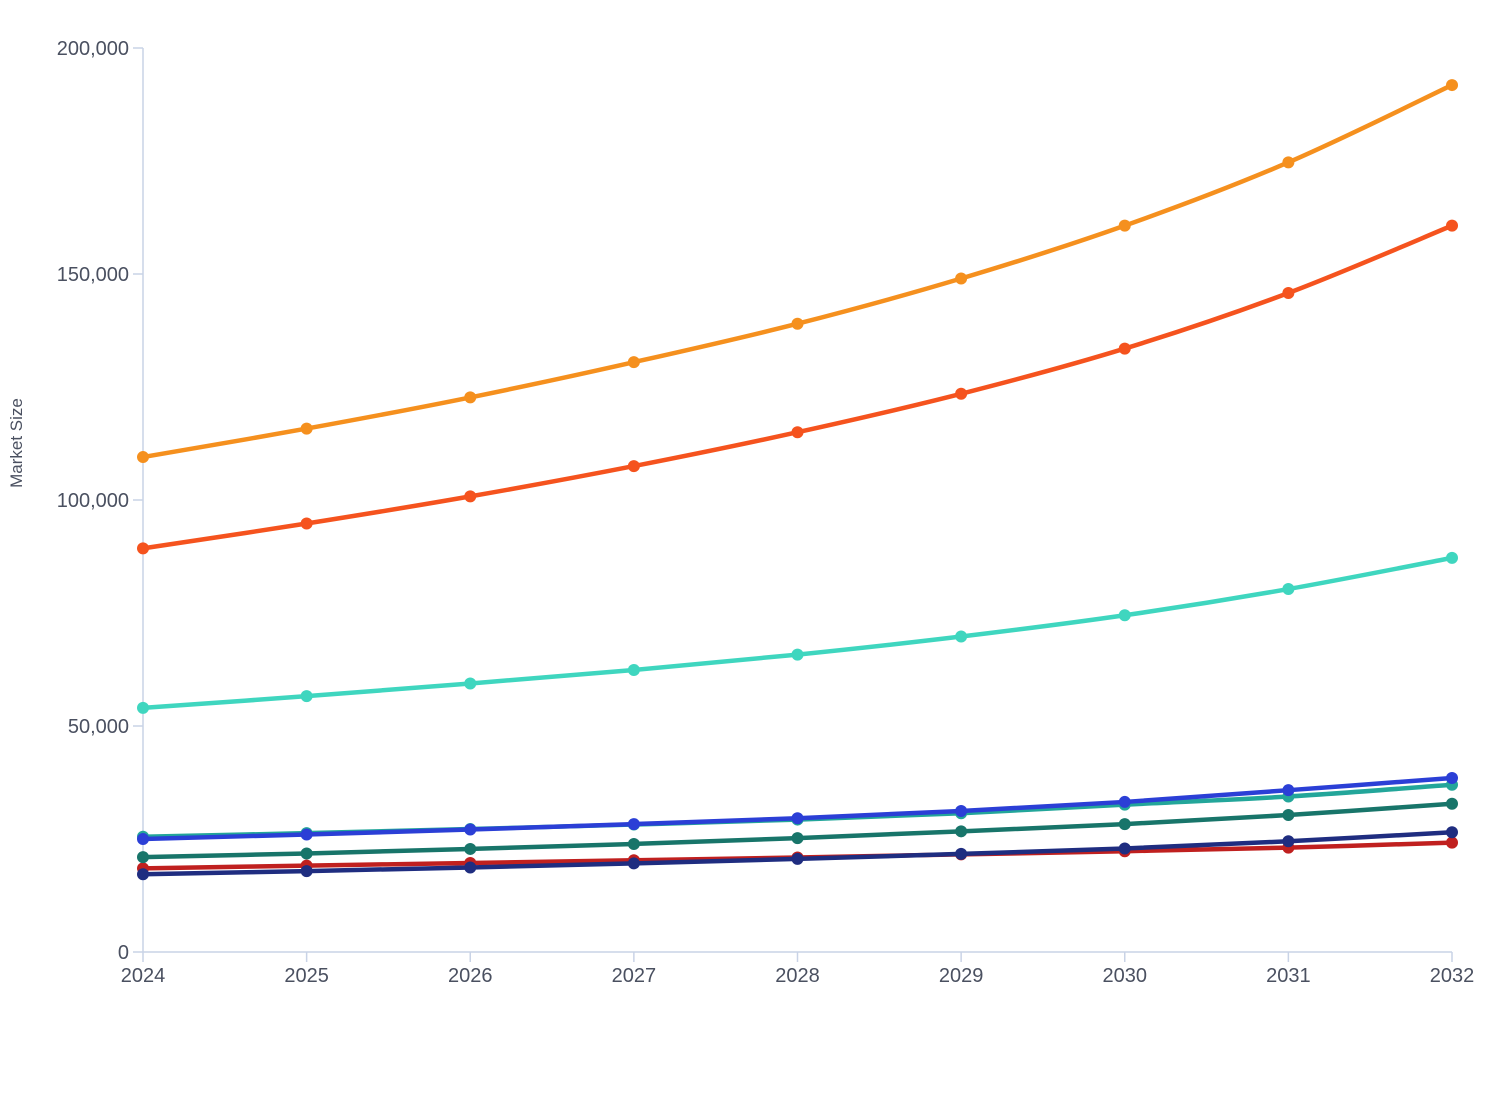 This screenshot has height=1120, width=1508. What do you see at coordinates (16, 443) in the screenshot?
I see `y-axis-title: Market Size` at bounding box center [16, 443].